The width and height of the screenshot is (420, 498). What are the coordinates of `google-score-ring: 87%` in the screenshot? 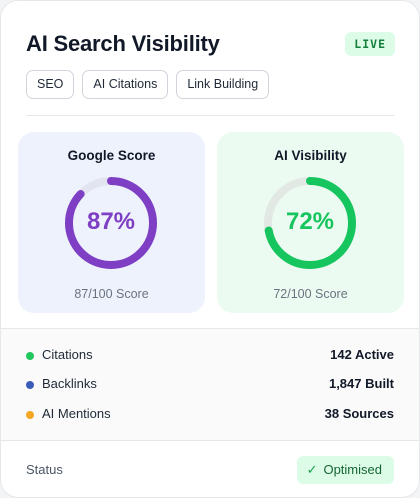 It's located at (111, 223).